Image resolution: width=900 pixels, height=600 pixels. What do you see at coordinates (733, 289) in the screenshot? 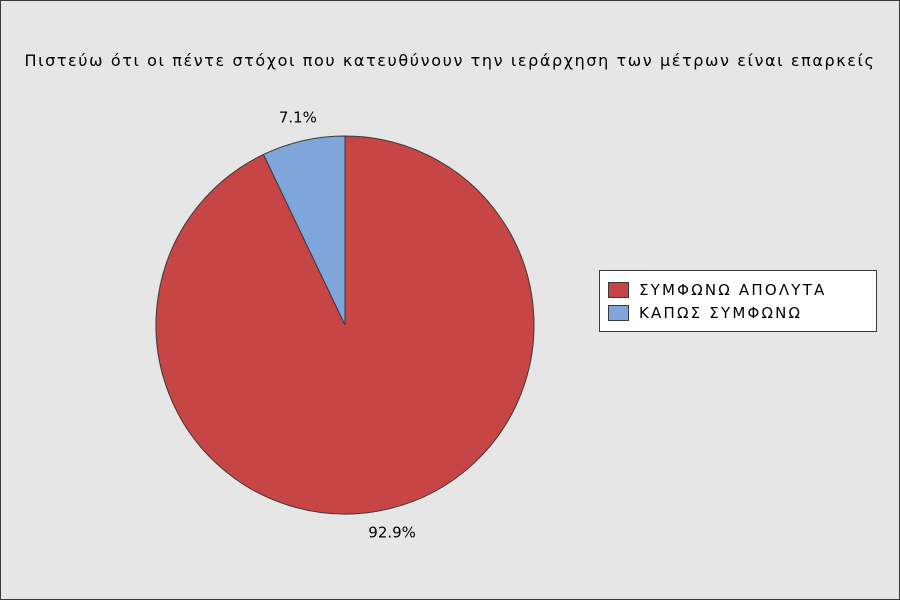
I see `legend-label-0: ΣΥΜΦΩΝΩ ΑΠΟΛΥΤΑ` at bounding box center [733, 289].